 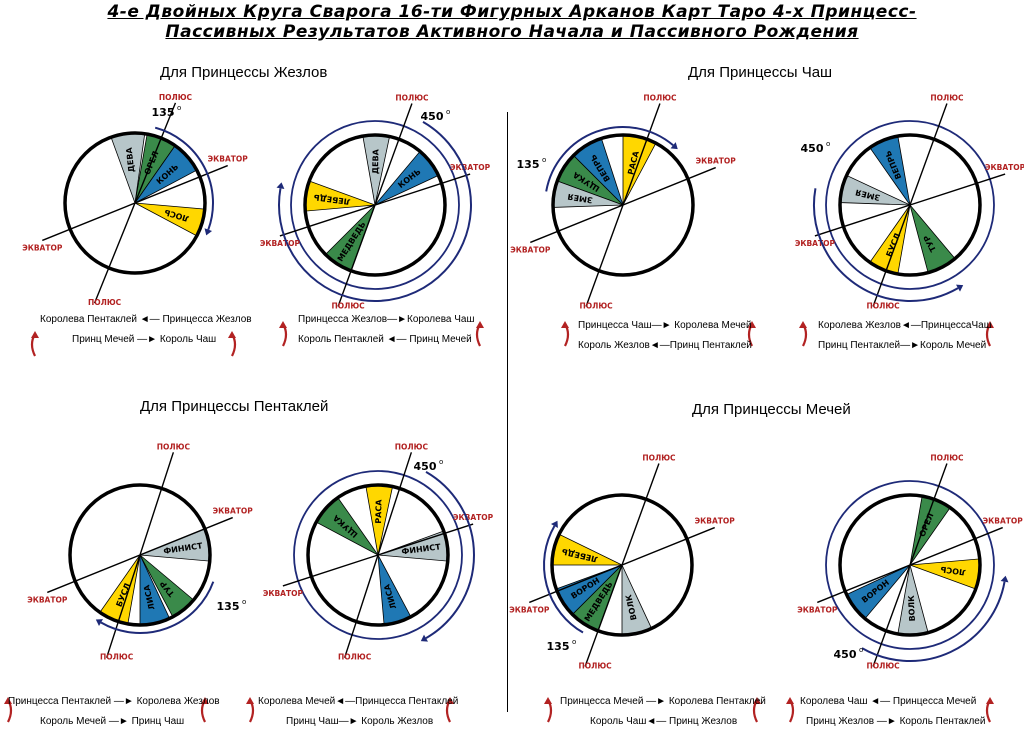 What do you see at coordinates (883, 305) in the screenshot?
I see `pole-label-bottom-3: ПОЛЮС` at bounding box center [883, 305].